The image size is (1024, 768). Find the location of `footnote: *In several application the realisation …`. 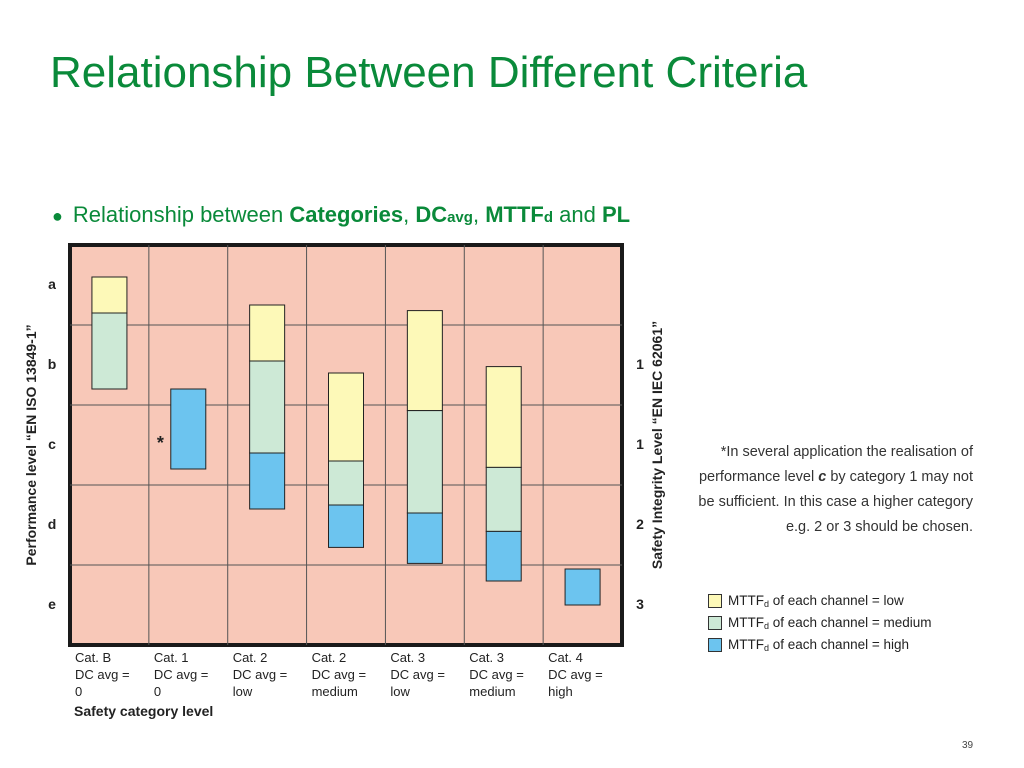

footnote: *In several application the realisation … is located at coordinates (826, 490).